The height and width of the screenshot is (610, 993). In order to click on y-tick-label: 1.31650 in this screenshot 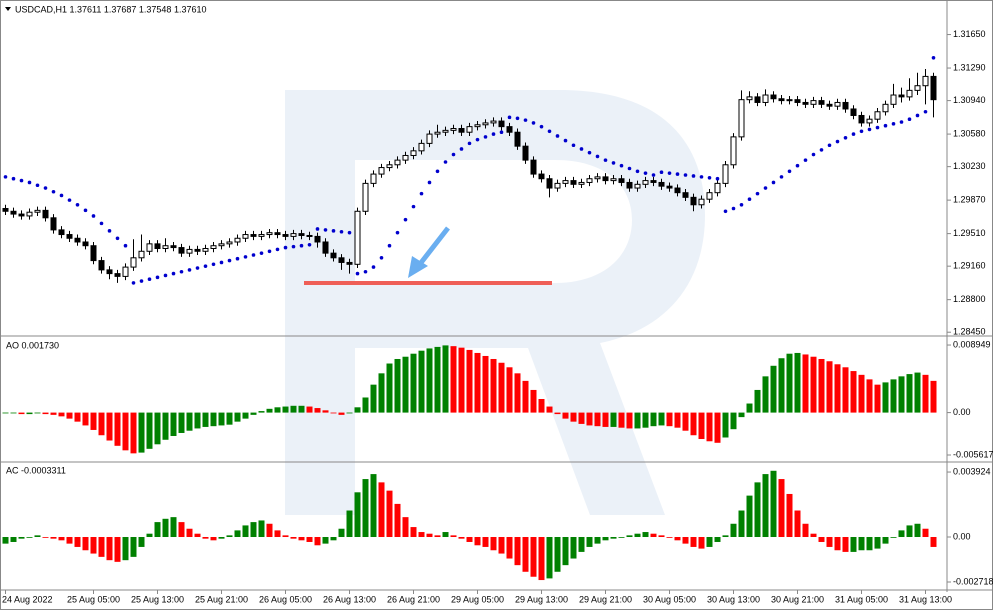, I will do `click(969, 34)`.